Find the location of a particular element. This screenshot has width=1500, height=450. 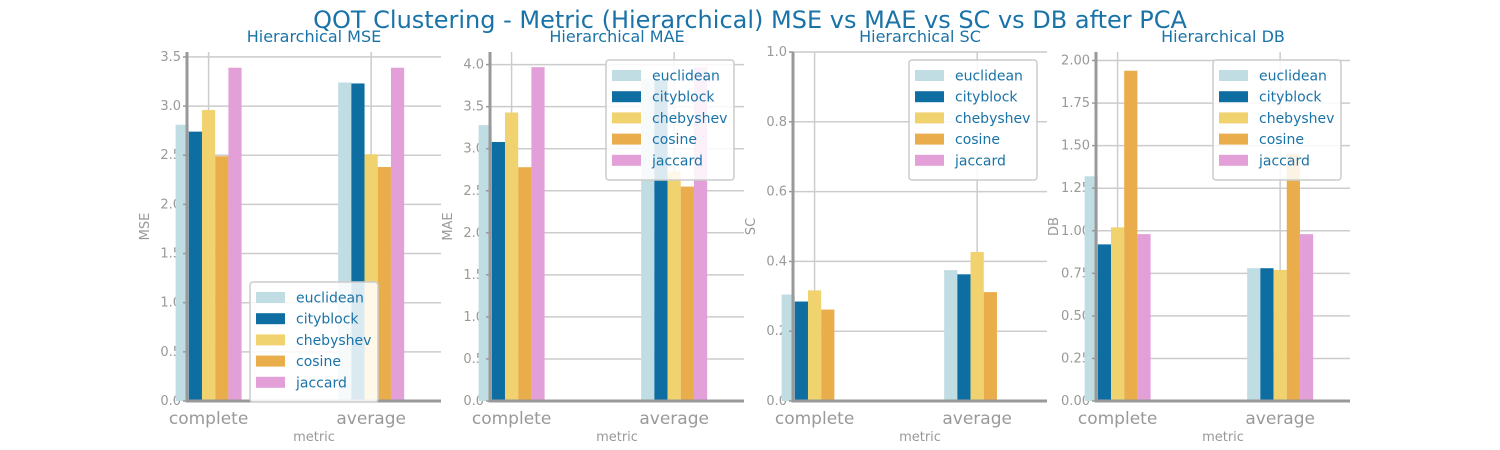

y-axis-label: SC is located at coordinates (751, 226).